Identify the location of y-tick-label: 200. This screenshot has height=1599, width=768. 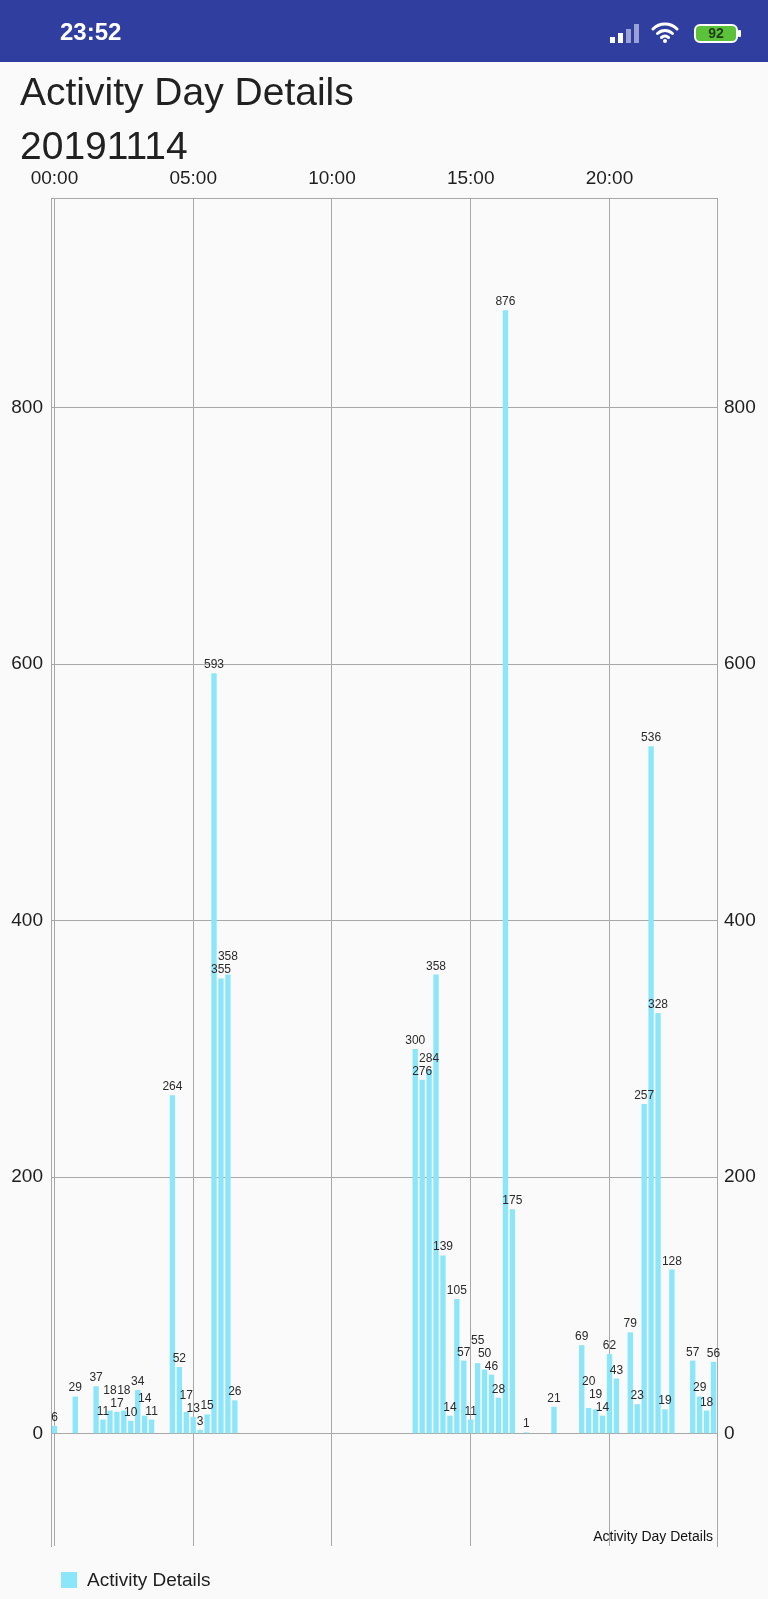
(27, 1176).